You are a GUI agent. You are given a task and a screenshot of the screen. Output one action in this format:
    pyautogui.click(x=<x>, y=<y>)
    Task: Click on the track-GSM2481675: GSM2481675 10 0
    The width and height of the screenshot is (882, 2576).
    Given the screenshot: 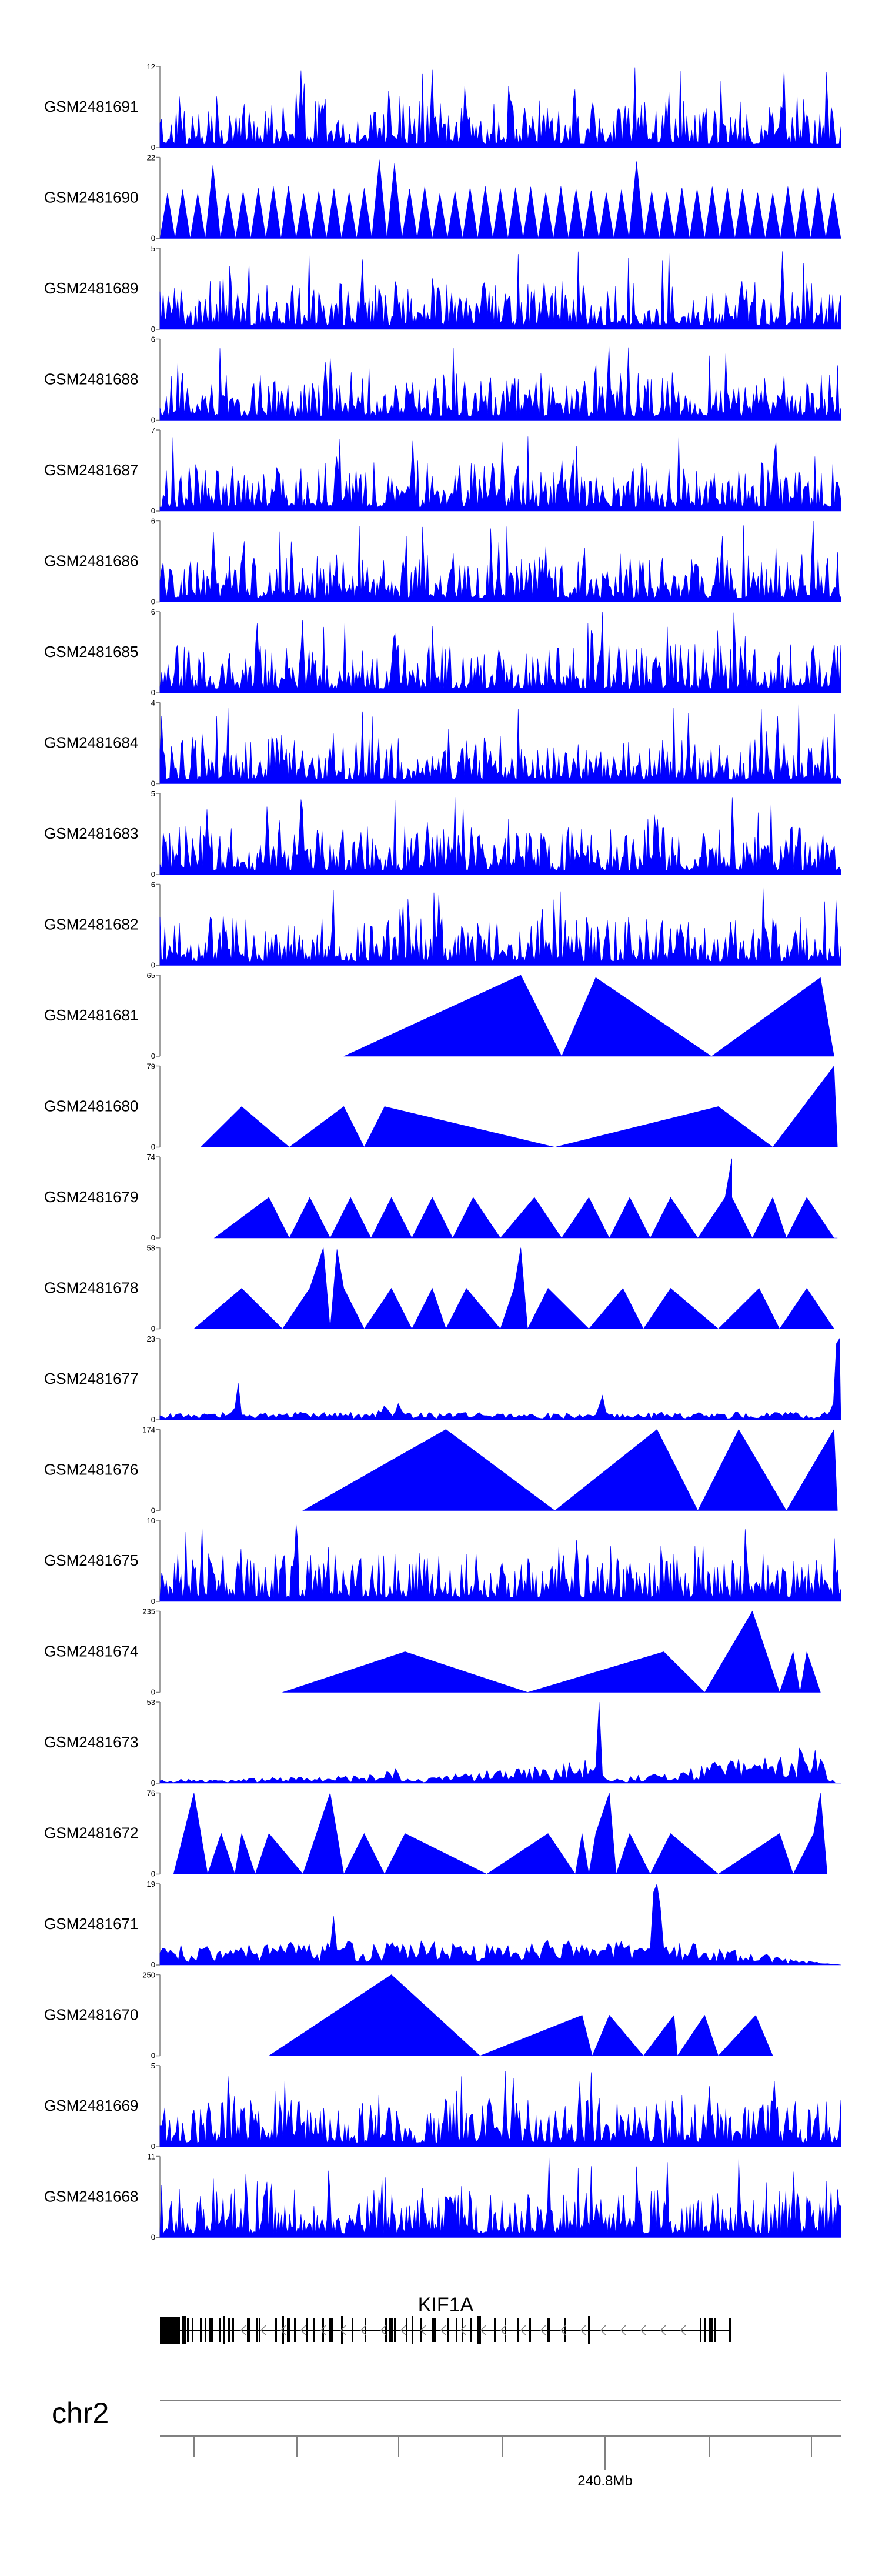 What is the action you would take?
    pyautogui.click(x=442, y=1561)
    